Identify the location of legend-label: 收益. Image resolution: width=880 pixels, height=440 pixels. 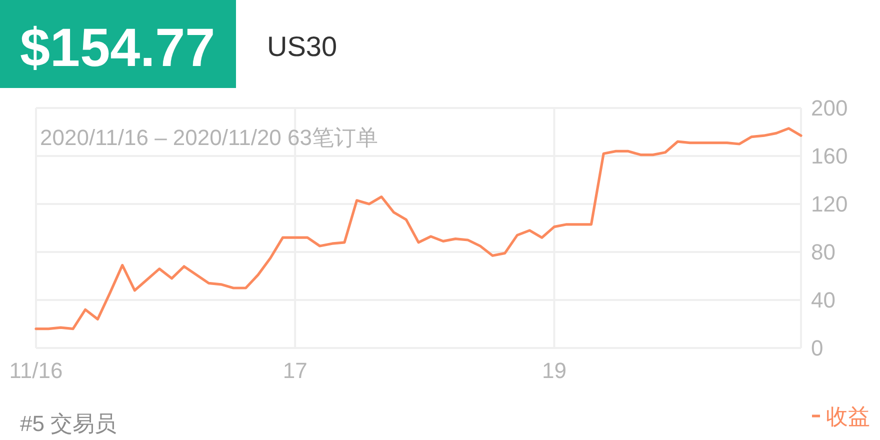
(848, 416).